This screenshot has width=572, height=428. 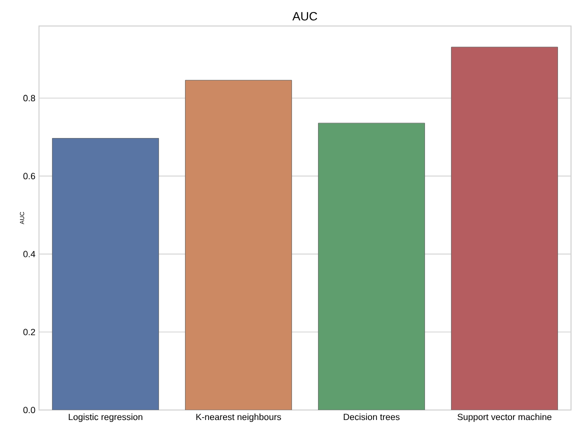 What do you see at coordinates (29, 332) in the screenshot?
I see `y-tick-label: 0.2` at bounding box center [29, 332].